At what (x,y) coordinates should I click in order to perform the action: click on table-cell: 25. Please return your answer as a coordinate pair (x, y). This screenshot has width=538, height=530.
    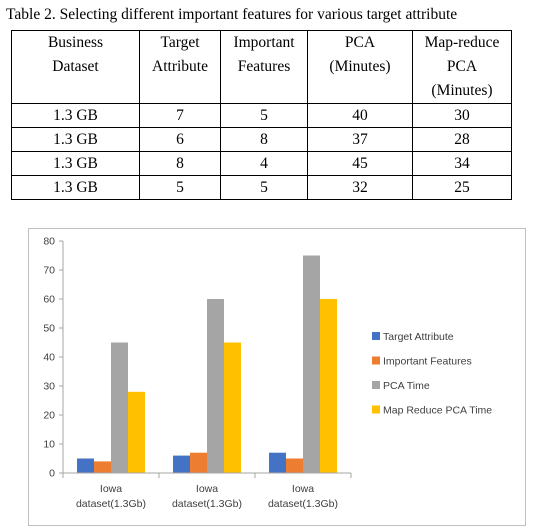
    Looking at the image, I should click on (462, 187).